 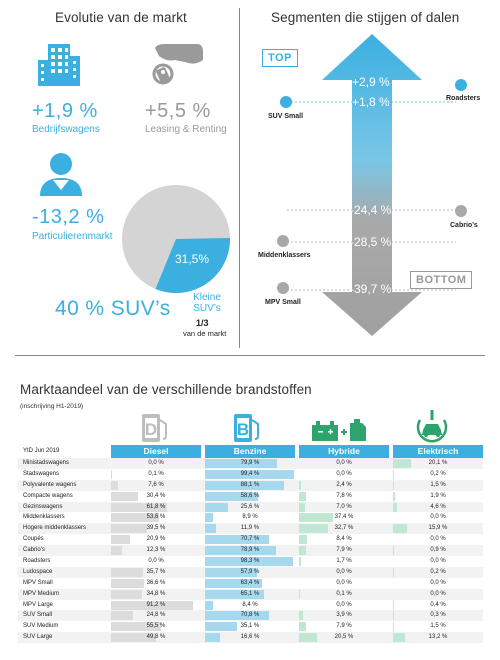 I want to click on share-value-benzine: 11,9 %, so click(x=250, y=528).